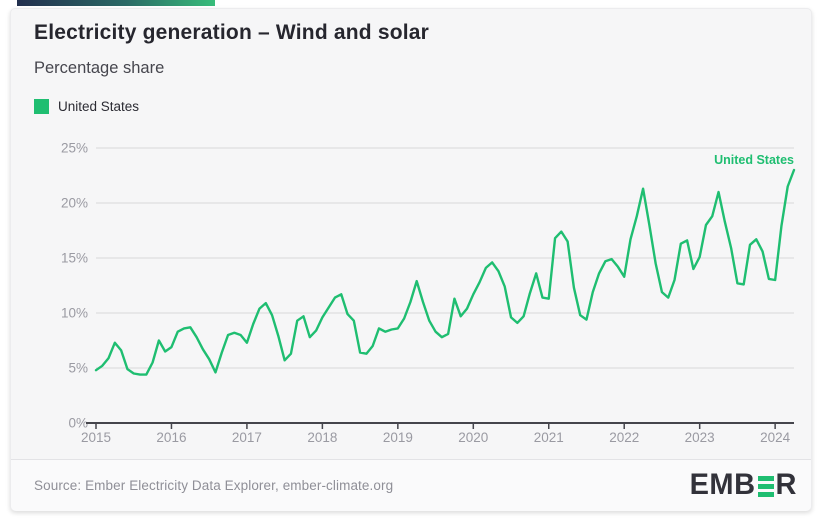 Image resolution: width=822 pixels, height=519 pixels. I want to click on x-tick-label: 2021, so click(549, 437).